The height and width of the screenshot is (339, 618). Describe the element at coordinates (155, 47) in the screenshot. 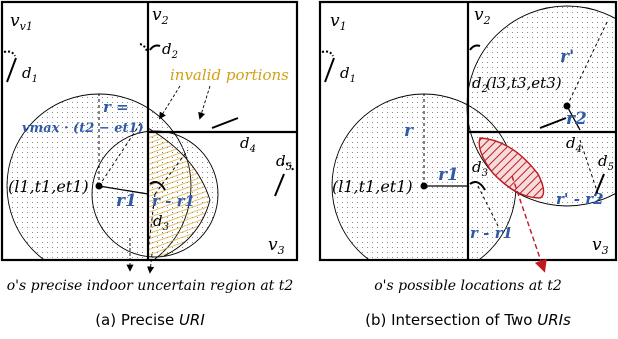

I see `door-d2-a` at that location.